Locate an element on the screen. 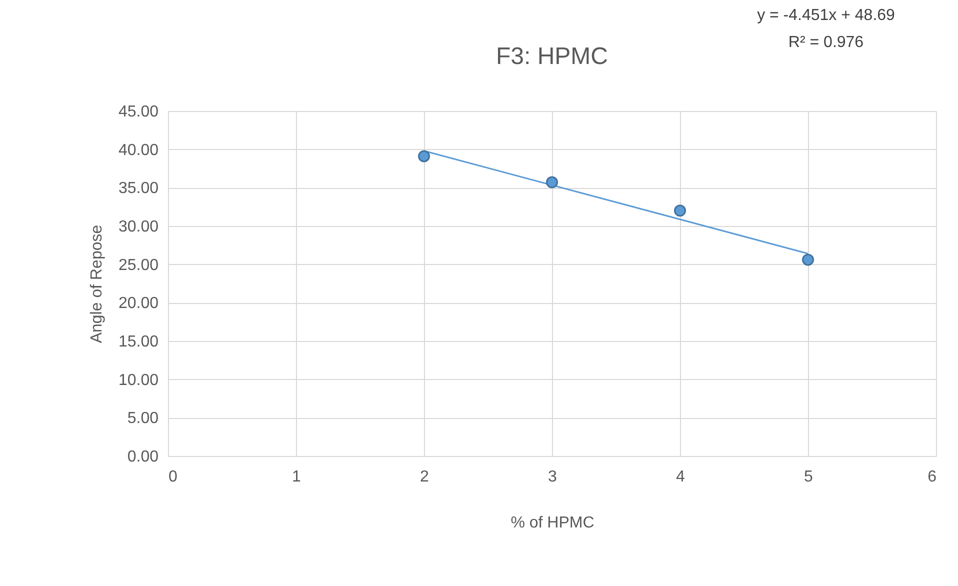  y-tick-label: 0.00 is located at coordinates (143, 457).